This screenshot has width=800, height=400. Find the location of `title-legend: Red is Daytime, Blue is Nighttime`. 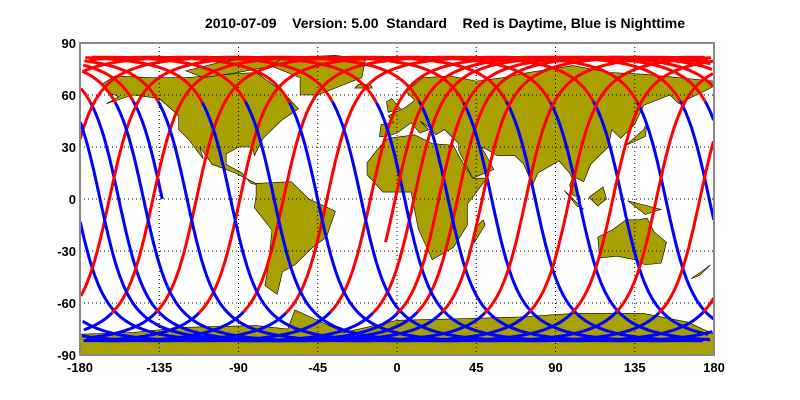

title-legend: Red is Daytime, Blue is Nighttime is located at coordinates (574, 23).